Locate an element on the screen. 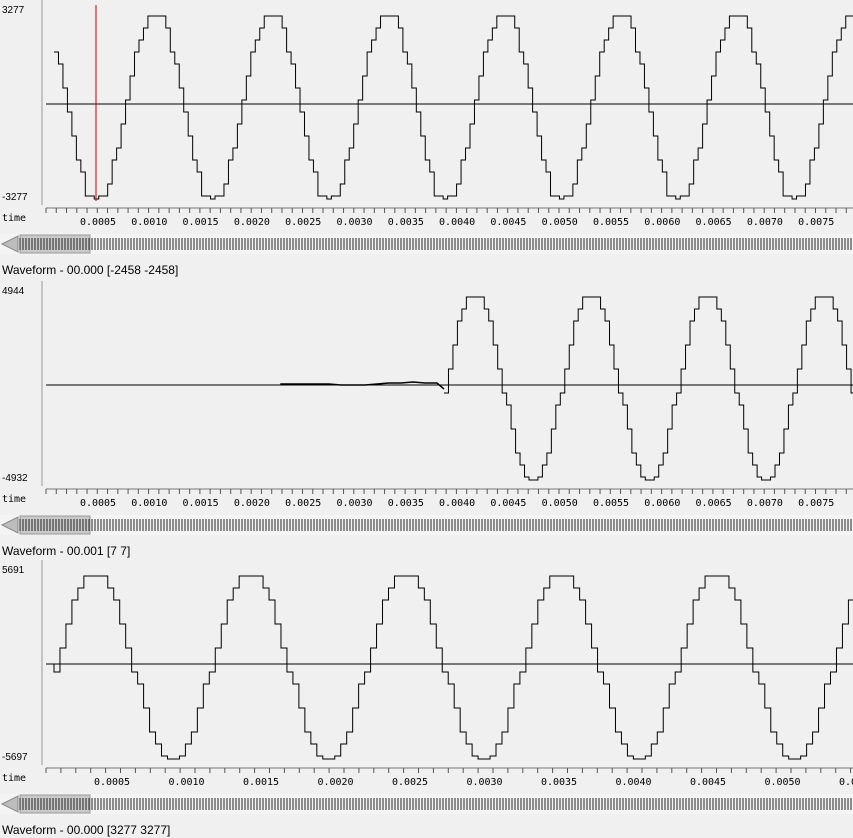 The height and width of the screenshot is (838, 853). y-max-label-2: 4944 is located at coordinates (13, 291).